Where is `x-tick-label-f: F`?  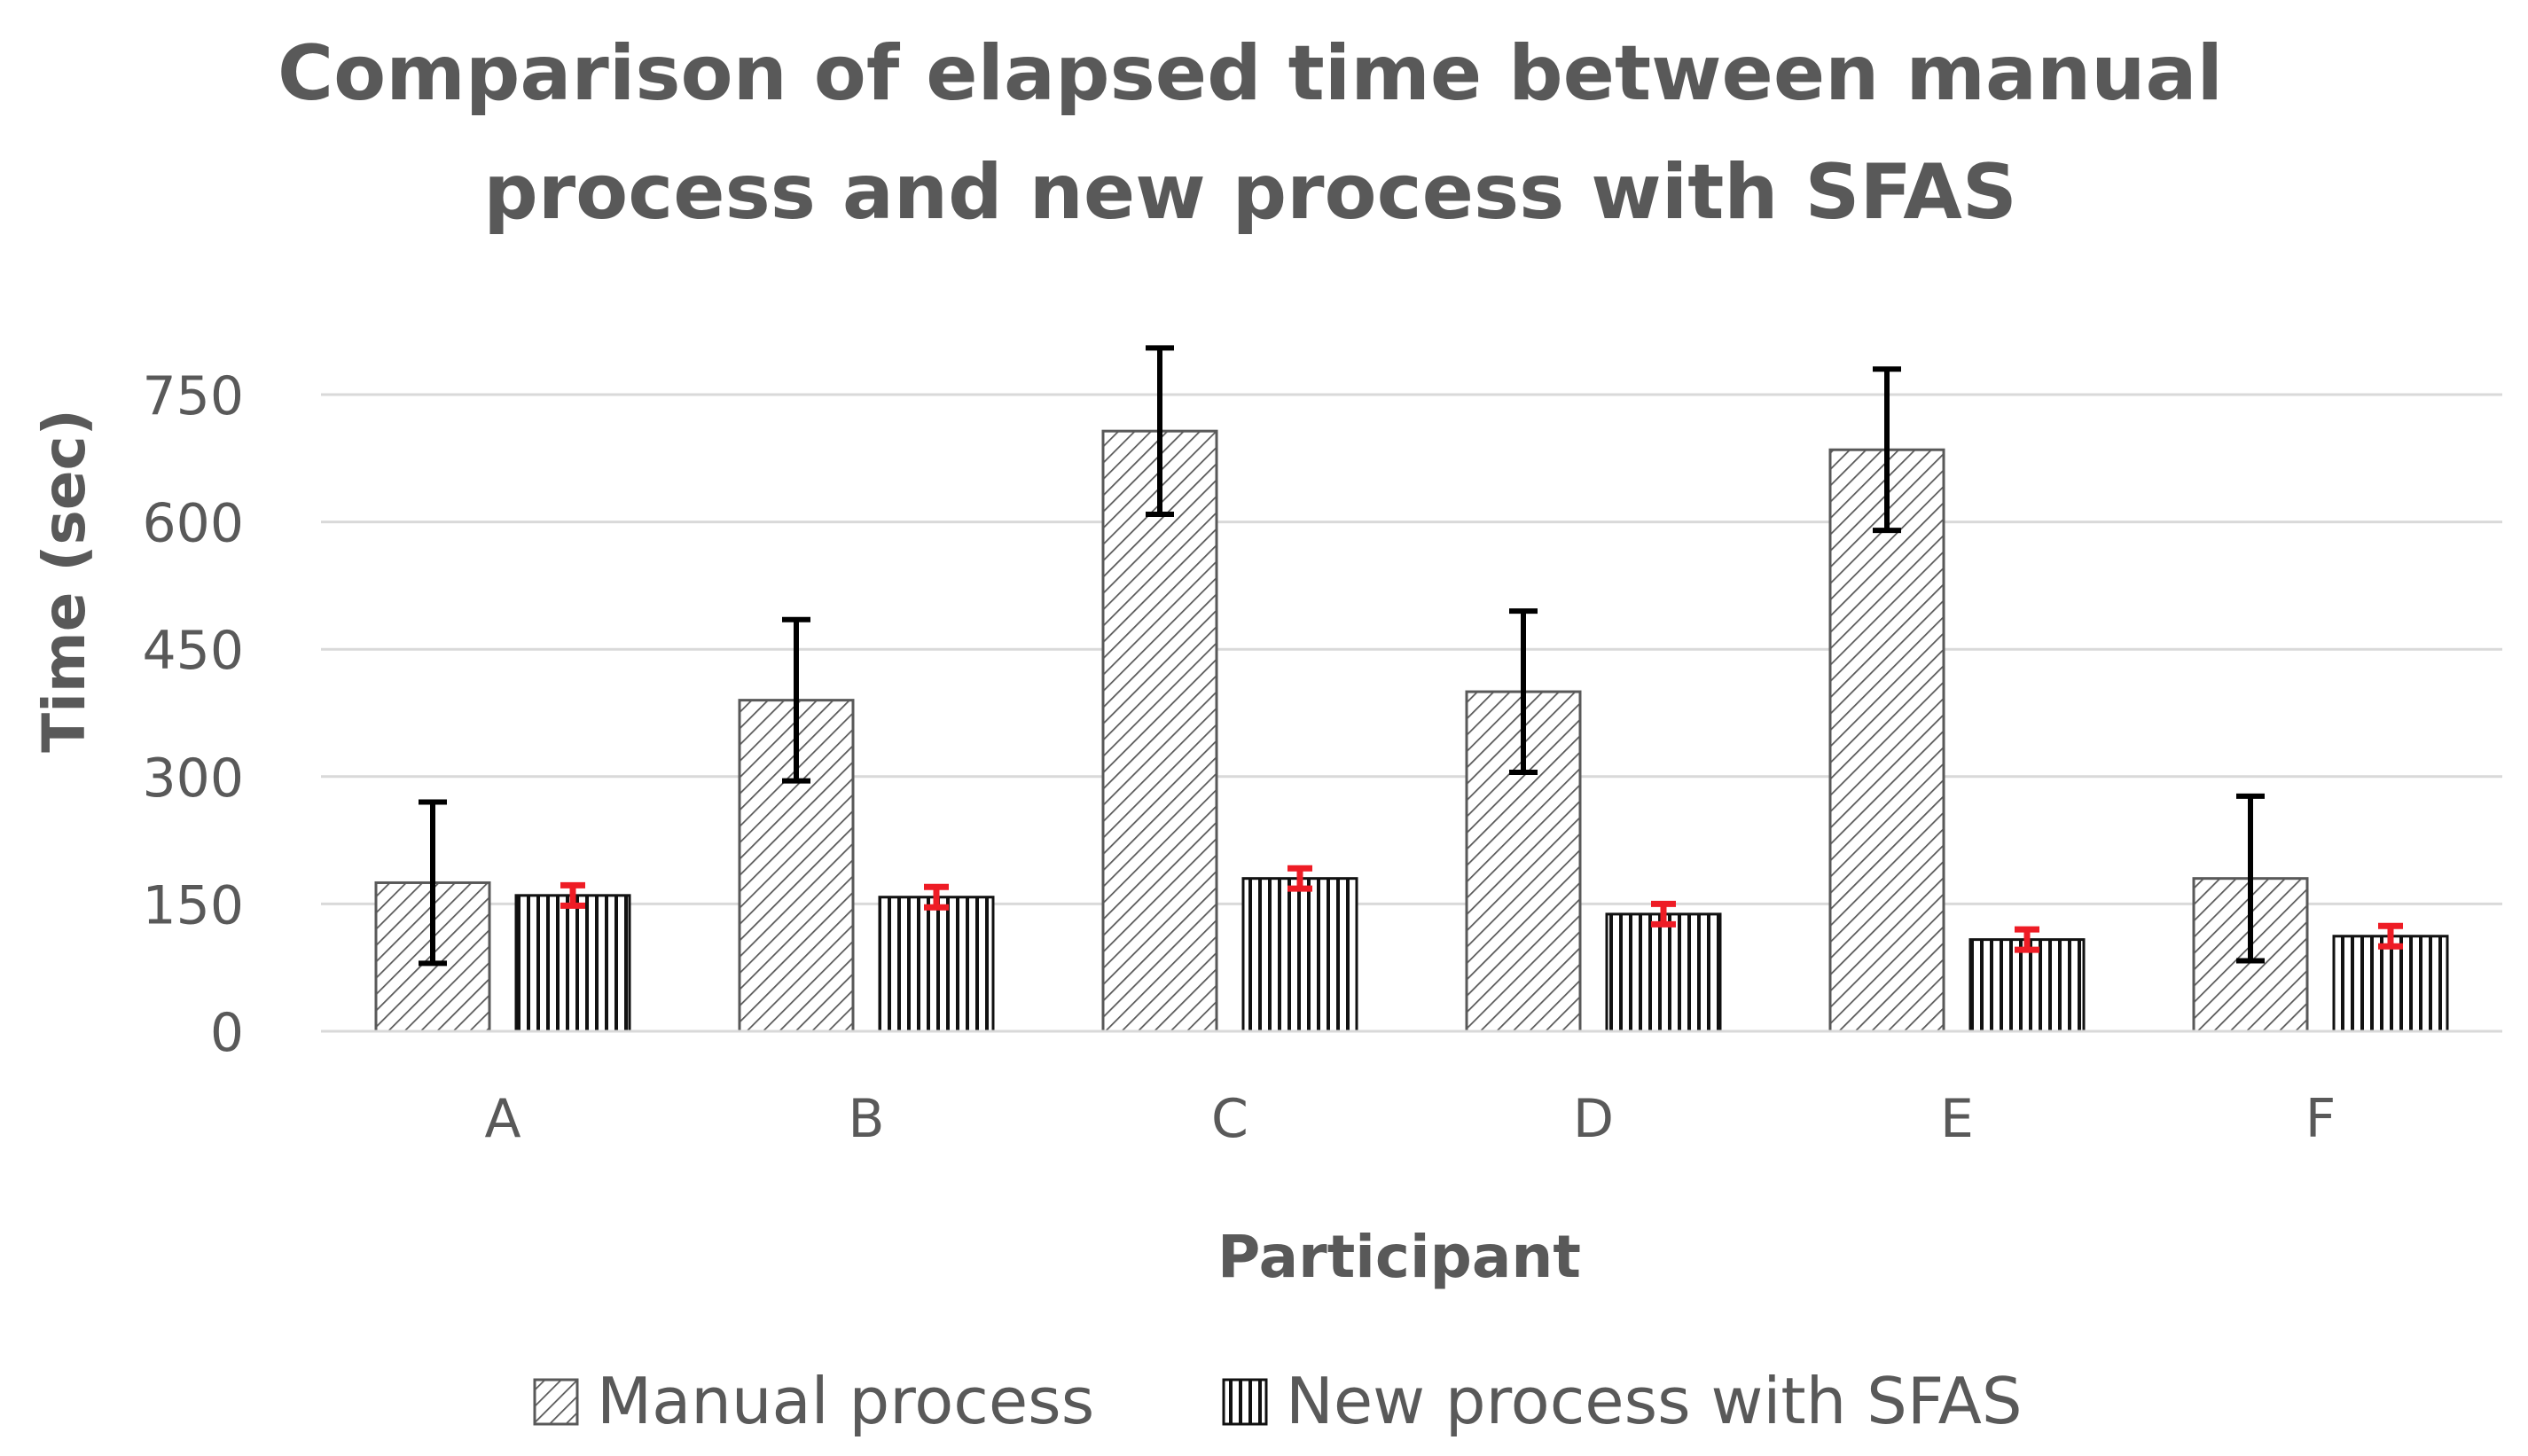
x-tick-label-f: F is located at coordinates (2320, 1119).